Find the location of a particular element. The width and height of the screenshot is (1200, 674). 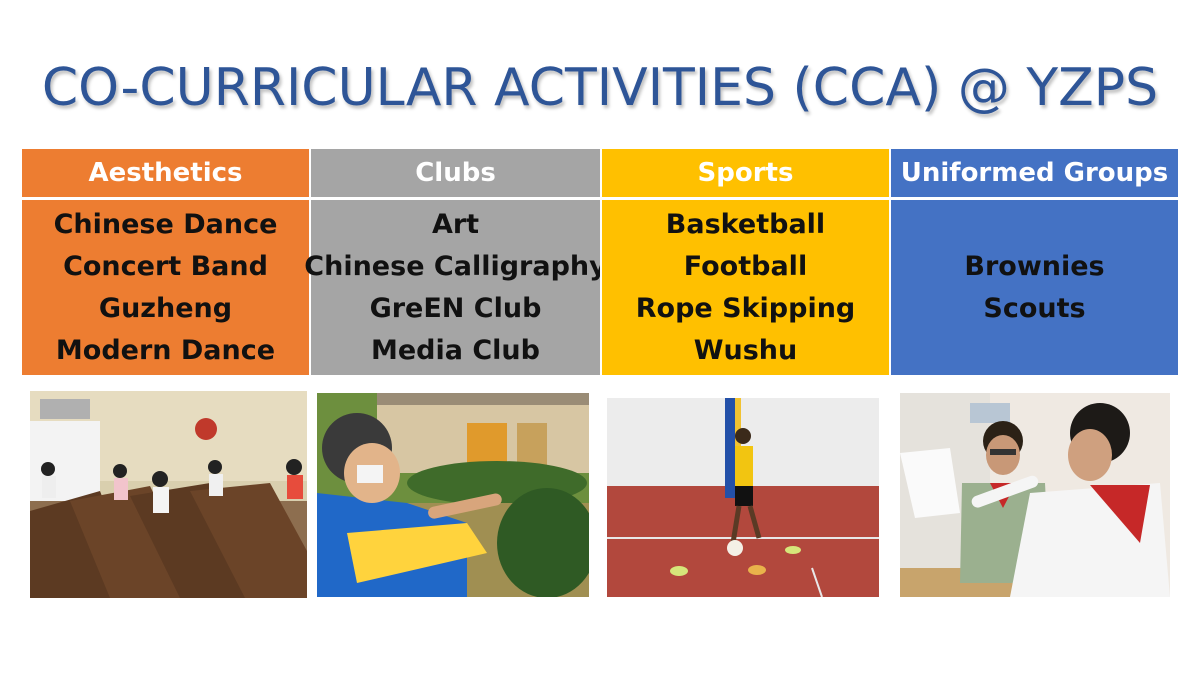

header-aesthetics: Aesthetics is located at coordinates (165, 174).